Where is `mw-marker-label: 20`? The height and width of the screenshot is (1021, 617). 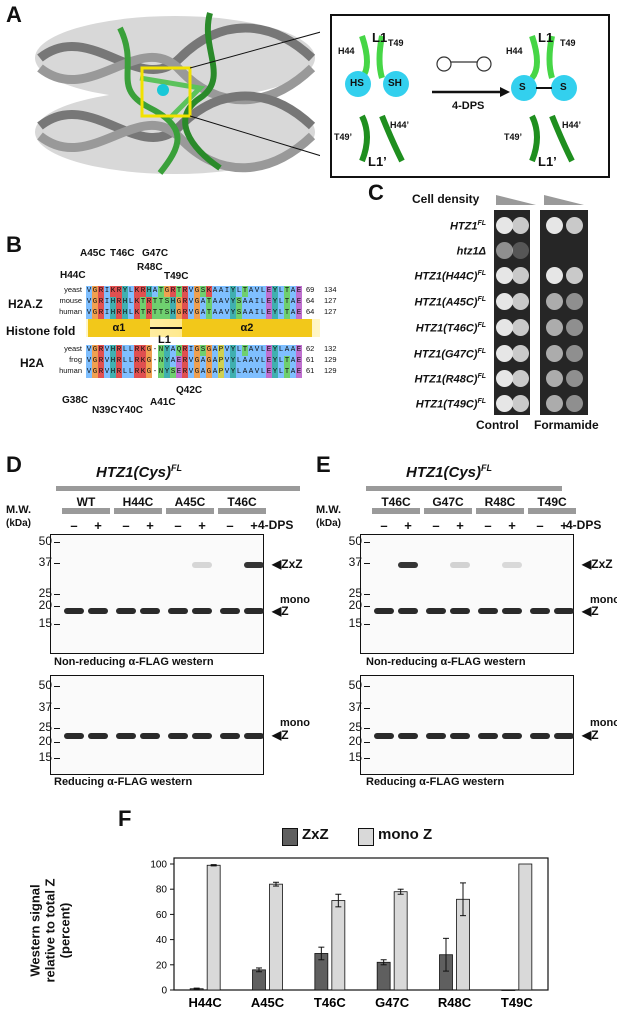 mw-marker-label: 20 is located at coordinates (355, 605).